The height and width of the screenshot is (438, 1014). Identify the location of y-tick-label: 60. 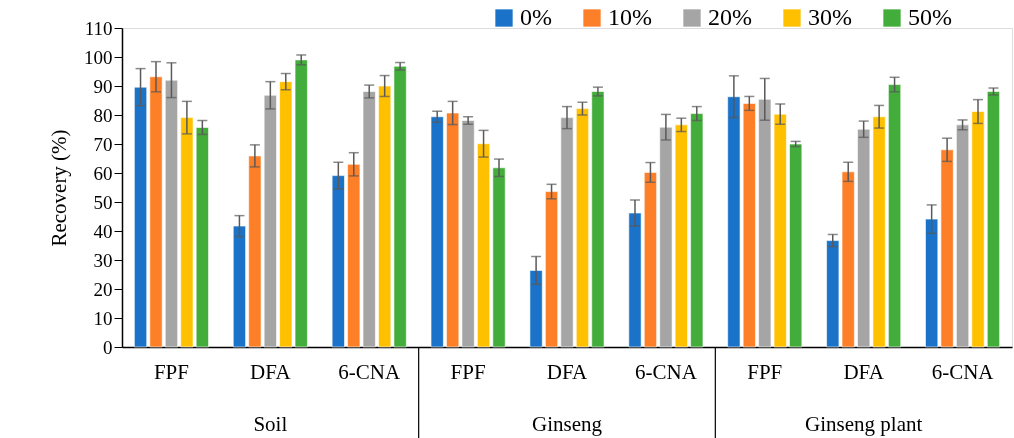
(103, 173).